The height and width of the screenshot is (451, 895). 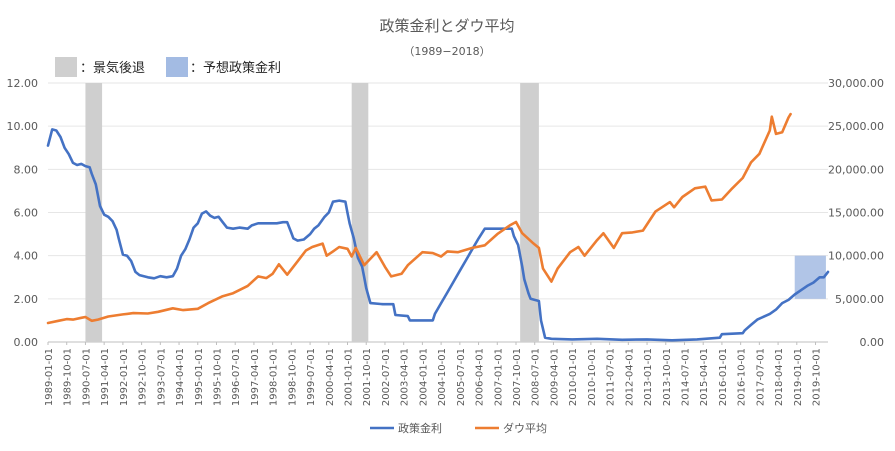 I want to click on x-tick-label: 1997-04-01, so click(x=255, y=377).